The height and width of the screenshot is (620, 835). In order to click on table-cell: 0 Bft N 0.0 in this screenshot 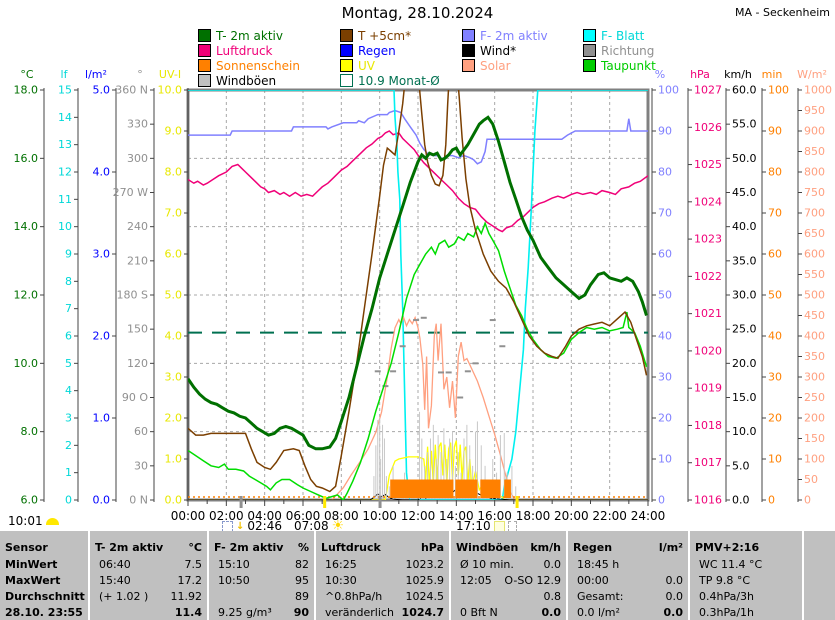, I will do `click(508, 612)`.